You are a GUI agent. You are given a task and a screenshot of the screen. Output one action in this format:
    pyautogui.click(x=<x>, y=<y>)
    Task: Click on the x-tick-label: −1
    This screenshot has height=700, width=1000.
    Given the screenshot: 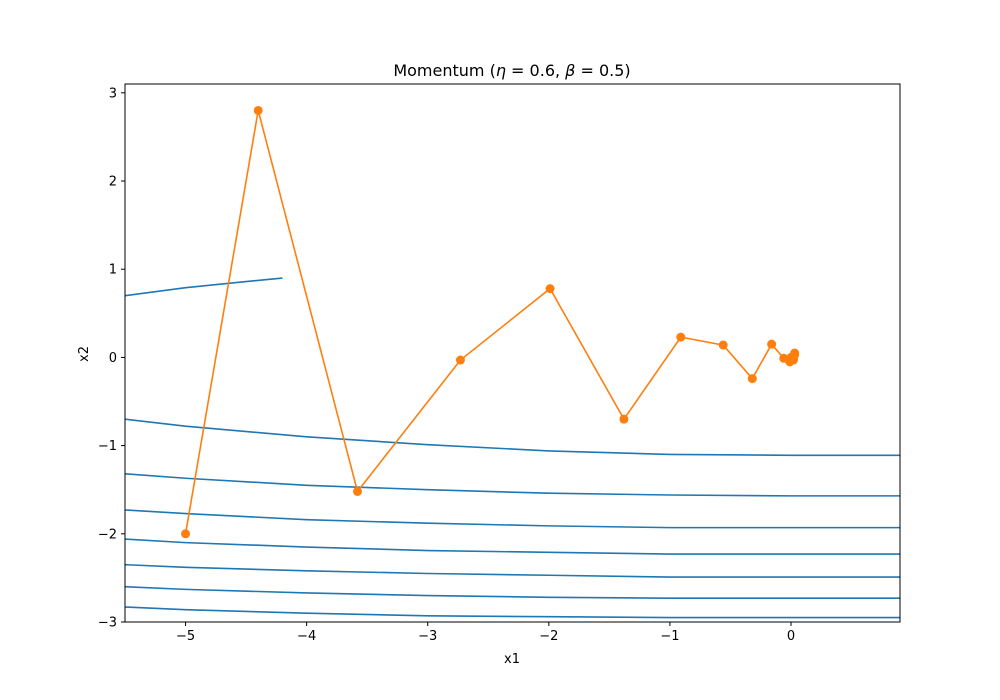 What is the action you would take?
    pyautogui.click(x=669, y=636)
    